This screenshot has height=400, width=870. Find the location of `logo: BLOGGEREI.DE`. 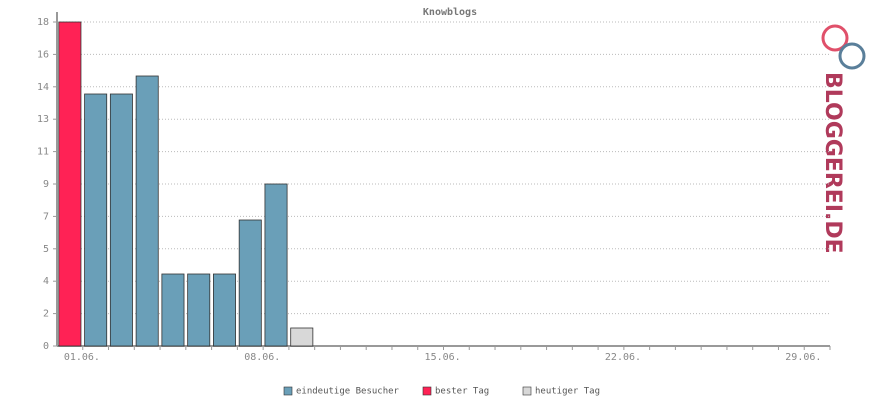

logo: BLOGGEREI.DE is located at coordinates (843, 139).